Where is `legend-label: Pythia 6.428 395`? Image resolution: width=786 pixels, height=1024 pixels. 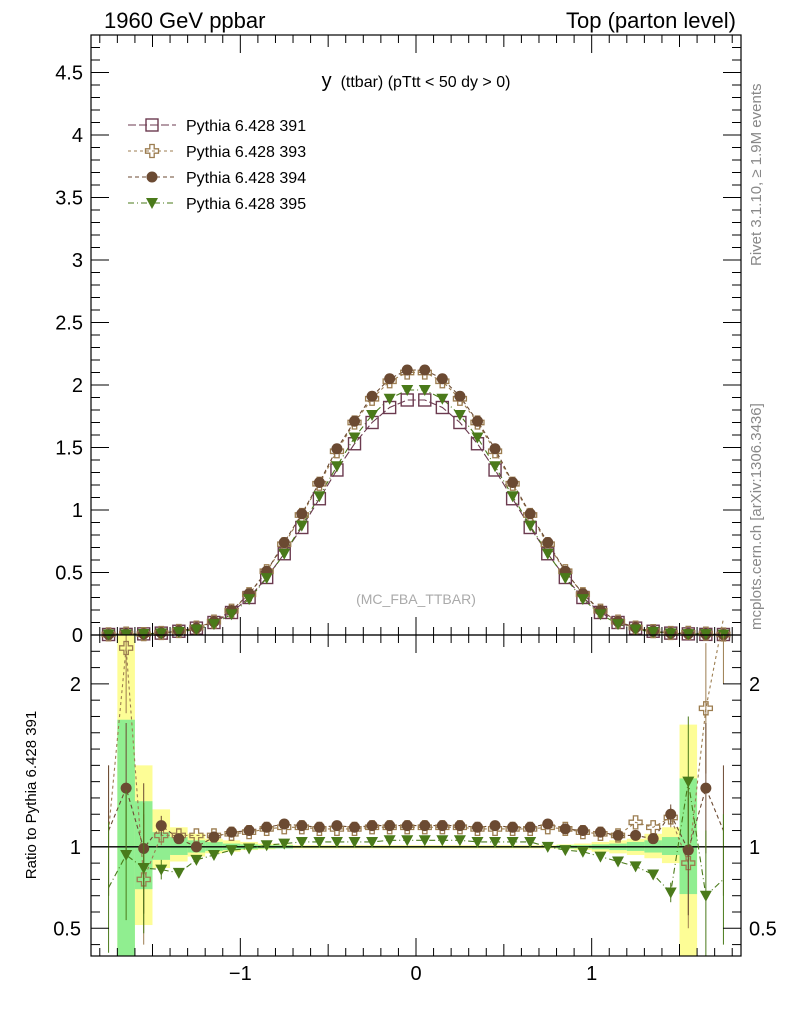 legend-label: Pythia 6.428 395 is located at coordinates (246, 204).